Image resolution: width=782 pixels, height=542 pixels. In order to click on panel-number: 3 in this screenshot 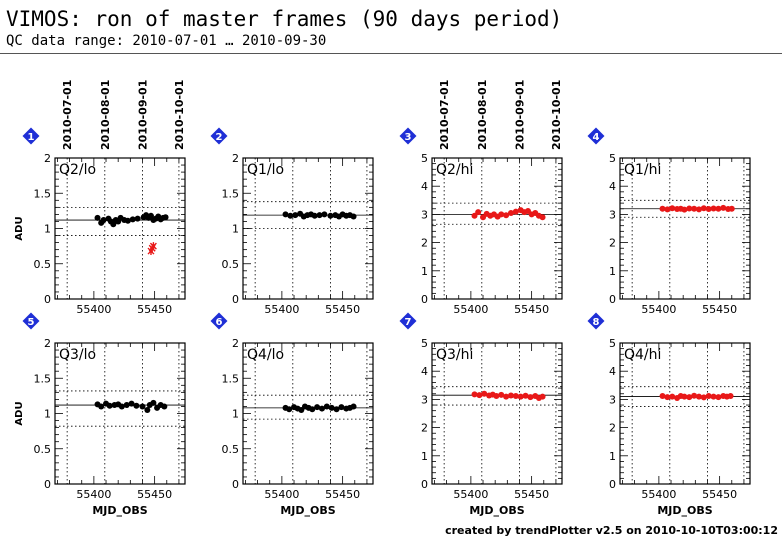, I will do `click(408, 137)`.